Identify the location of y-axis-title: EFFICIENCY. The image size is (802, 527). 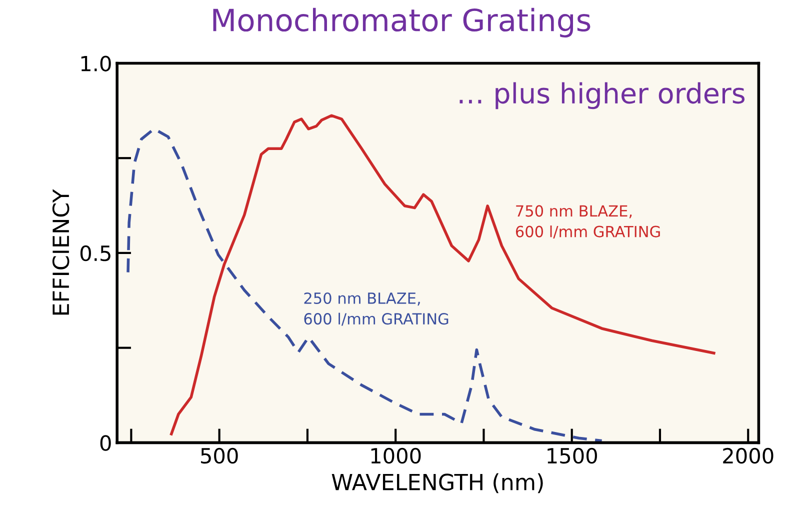
(61, 252).